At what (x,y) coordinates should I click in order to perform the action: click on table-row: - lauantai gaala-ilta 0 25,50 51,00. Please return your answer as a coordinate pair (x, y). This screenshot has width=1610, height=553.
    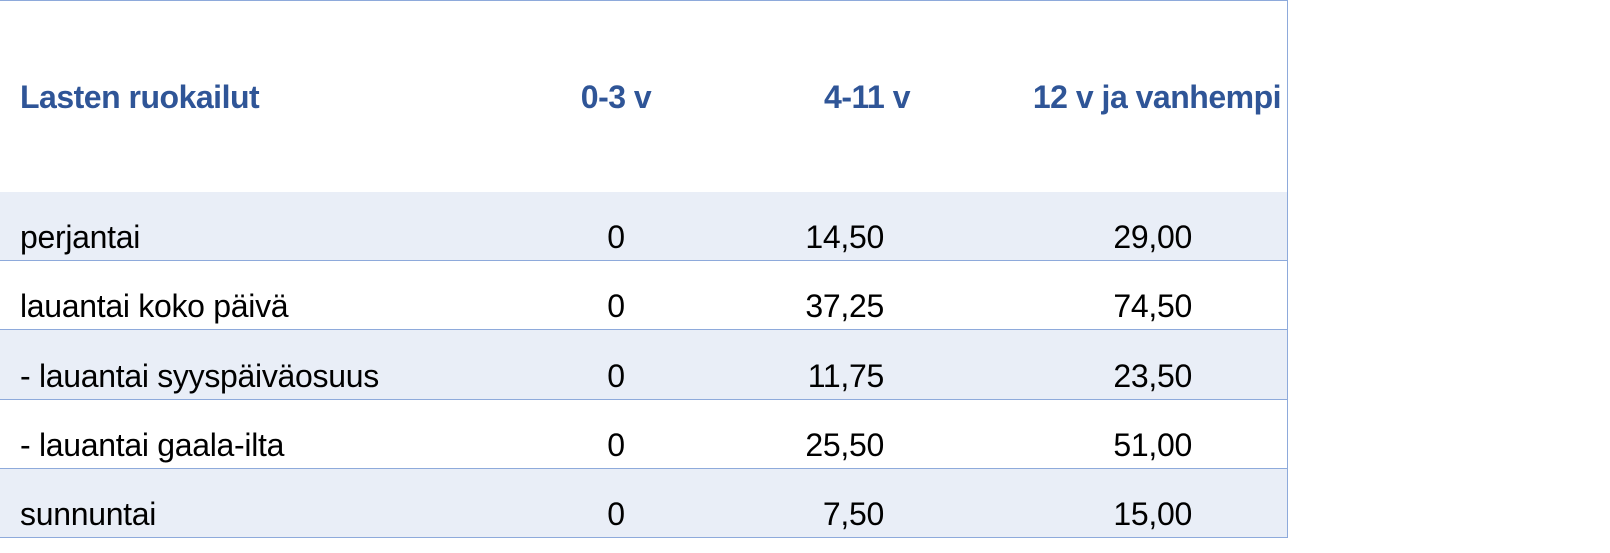
    Looking at the image, I should click on (643, 434).